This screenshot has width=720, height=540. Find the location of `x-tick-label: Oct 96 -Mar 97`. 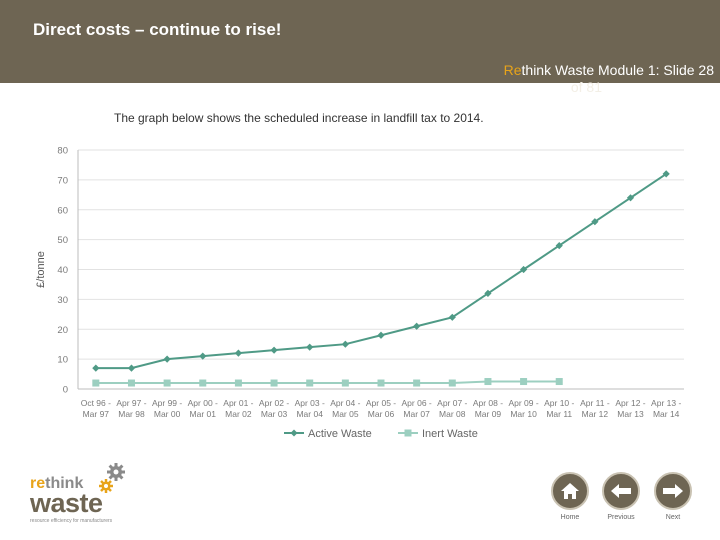

x-tick-label: Oct 96 -Mar 97 is located at coordinates (96, 408).